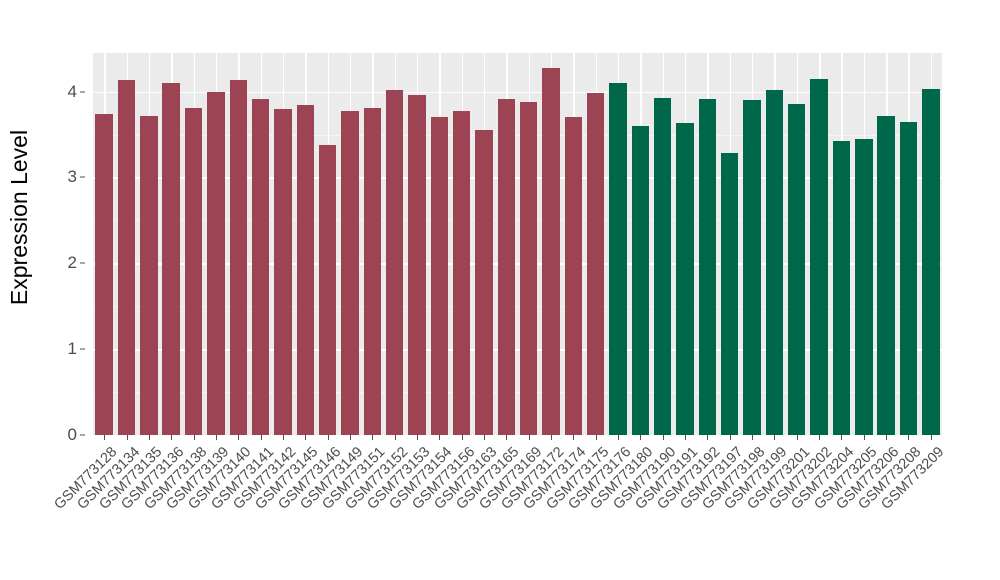 This screenshot has width=1000, height=580. What do you see at coordinates (72, 434) in the screenshot?
I see `y-axis-tick-label: 0` at bounding box center [72, 434].